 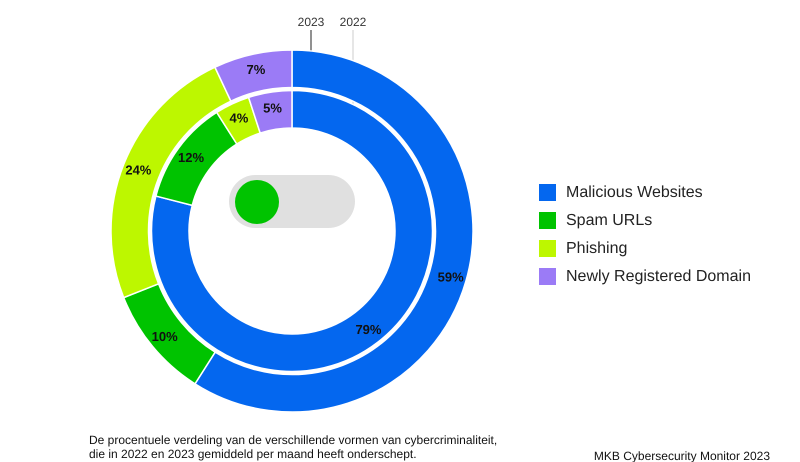 I want to click on data-label: 10%, so click(x=165, y=336).